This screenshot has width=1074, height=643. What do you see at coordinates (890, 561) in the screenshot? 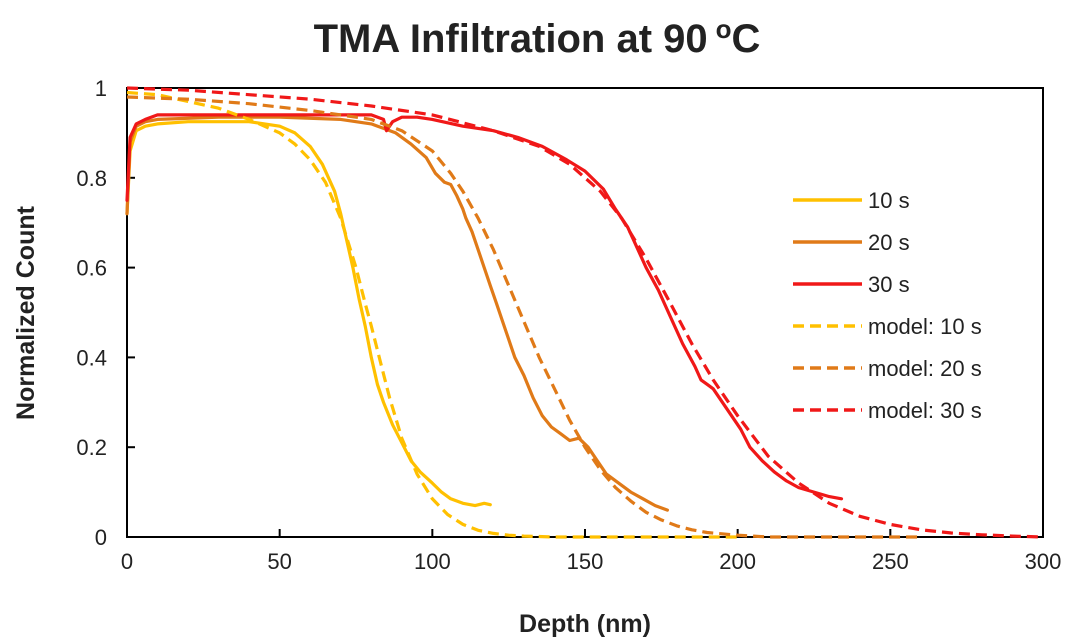
I see `x-tick-label: 250` at bounding box center [890, 561].